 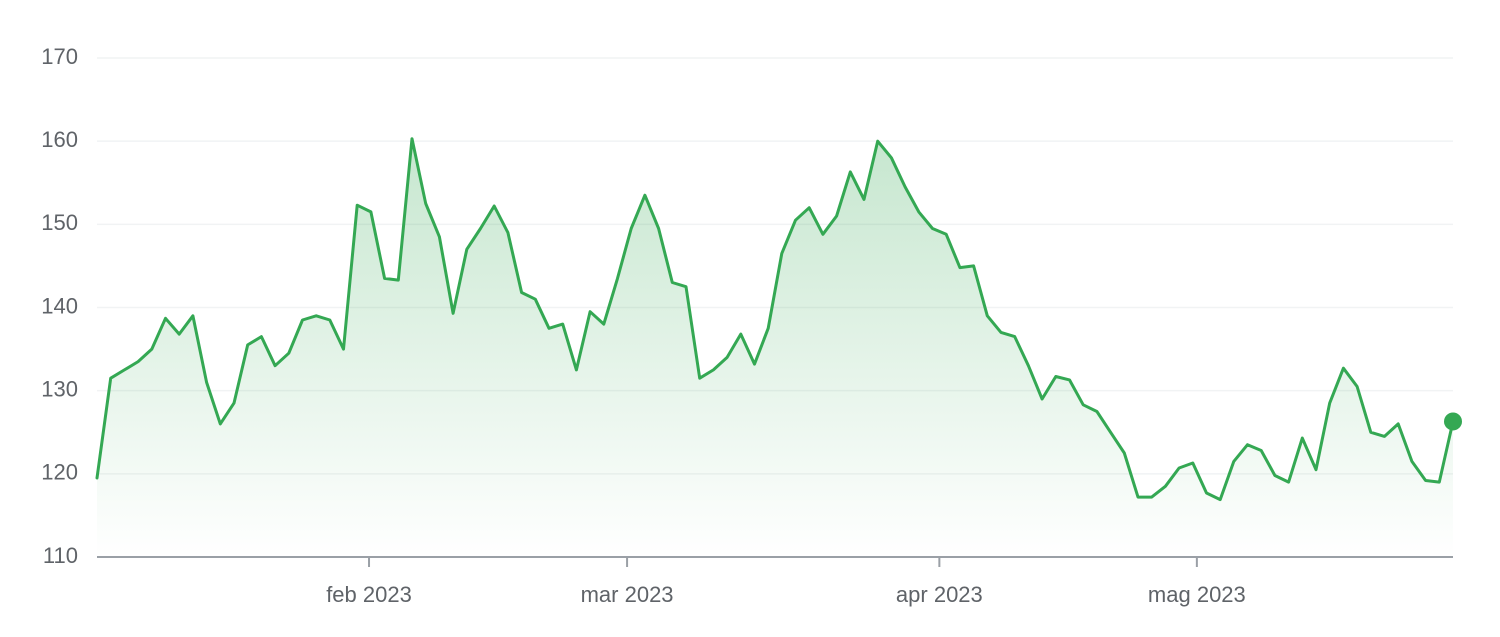 What do you see at coordinates (369, 594) in the screenshot?
I see `x-tick-label: feb 2023` at bounding box center [369, 594].